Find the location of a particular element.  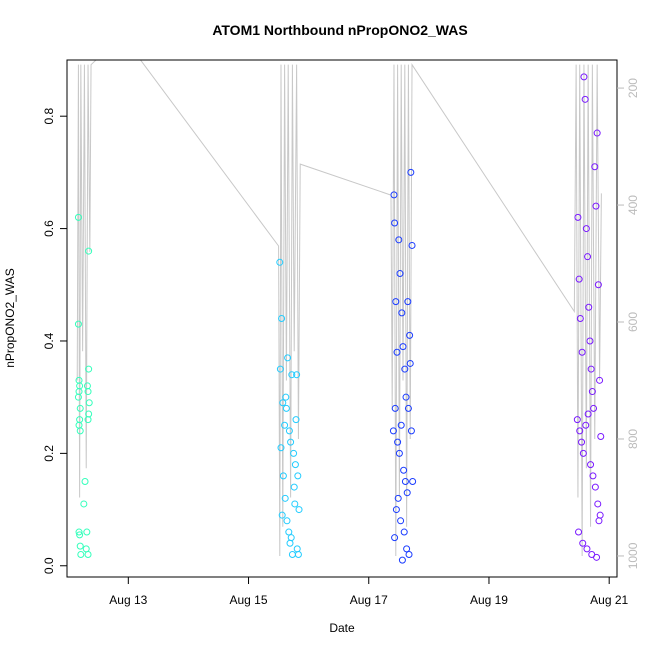

y-tick-label: 0.0 is located at coordinates (49, 565).